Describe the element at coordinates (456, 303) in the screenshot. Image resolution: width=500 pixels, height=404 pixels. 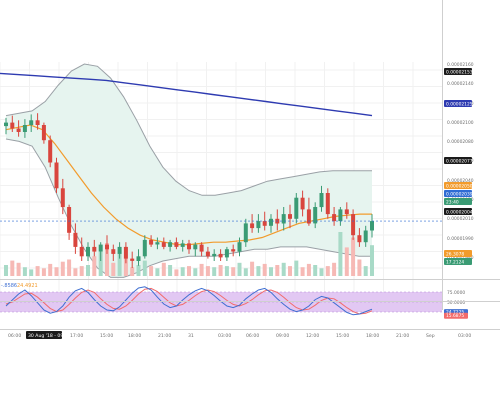
I see `stochastic-tick-label: 50.0000` at that location.